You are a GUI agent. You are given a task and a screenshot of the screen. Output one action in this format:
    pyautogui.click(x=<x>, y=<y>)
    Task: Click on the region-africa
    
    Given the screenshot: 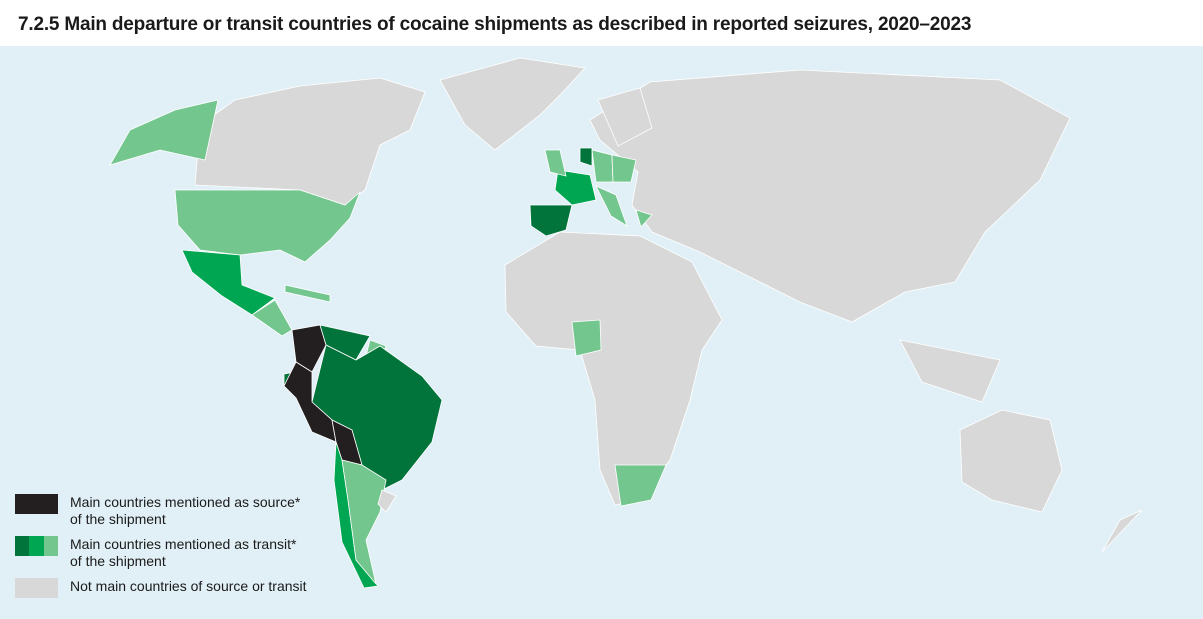 What is the action you would take?
    pyautogui.click(x=613, y=368)
    